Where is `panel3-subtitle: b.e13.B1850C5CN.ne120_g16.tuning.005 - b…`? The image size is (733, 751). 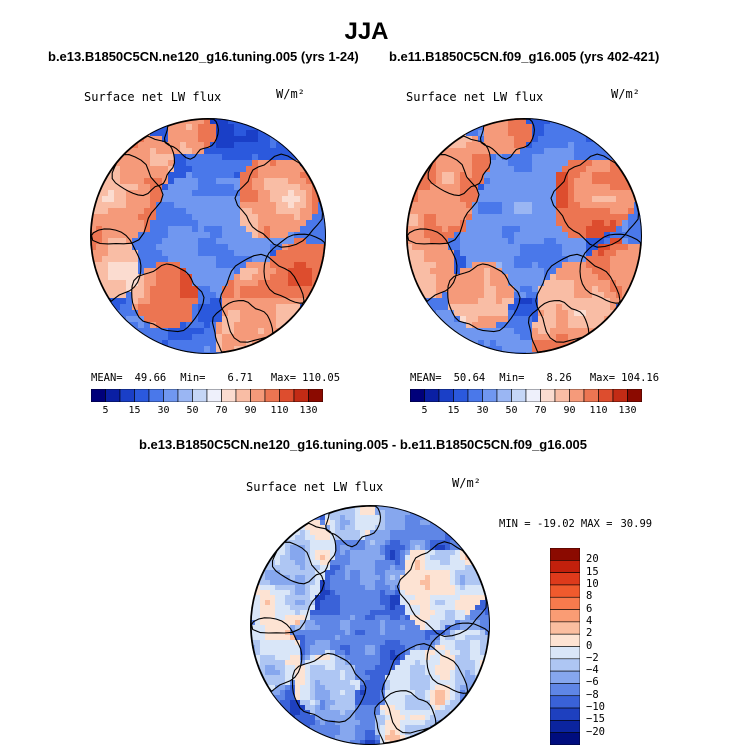
panel3-subtitle: b.e13.B1850C5CN.ne120_g16.tuning.005 - b… is located at coordinates (363, 444).